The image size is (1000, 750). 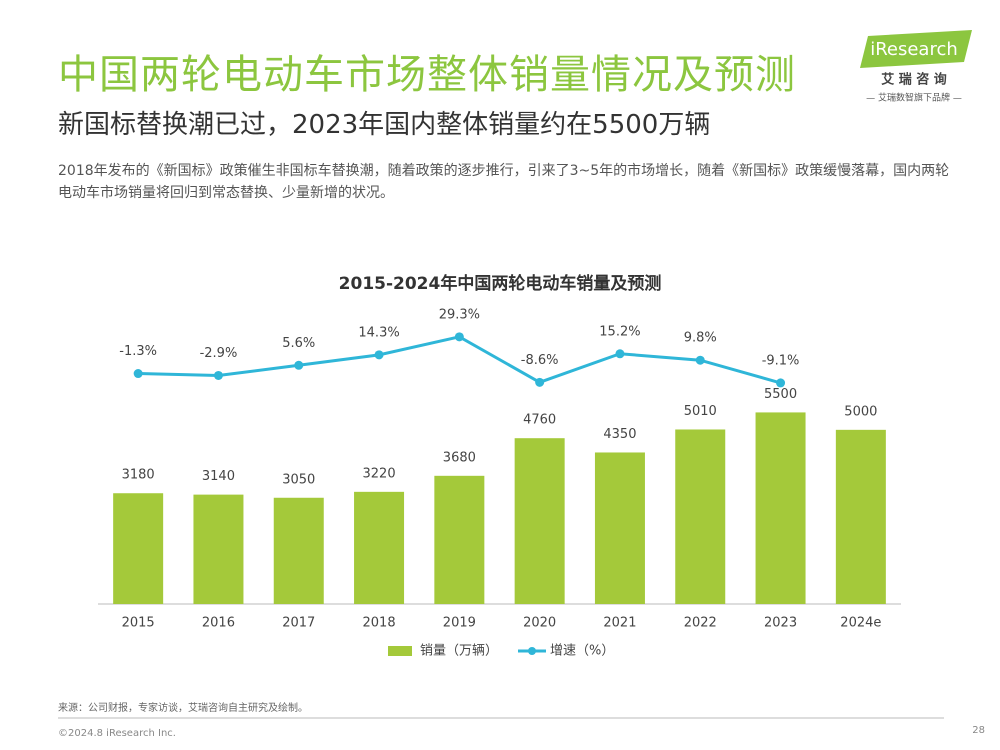 I want to click on bar-value-label: 4760, so click(x=539, y=420).